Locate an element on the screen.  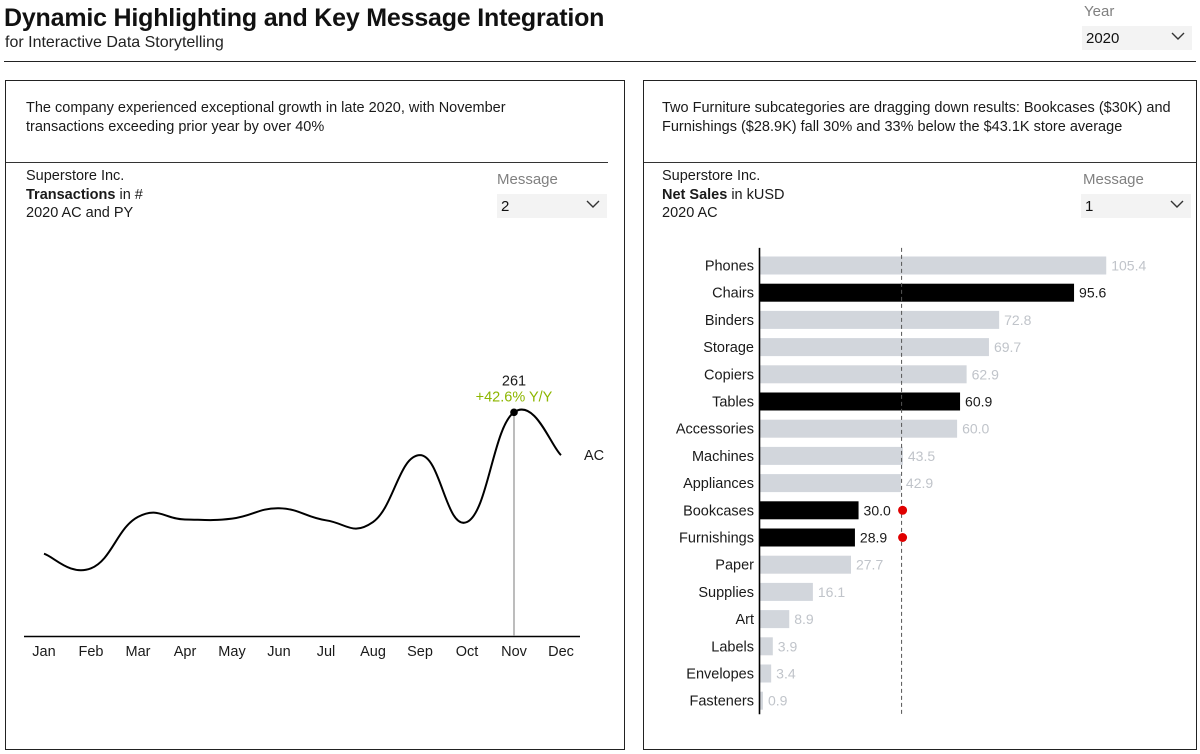
value-label: 62.9 is located at coordinates (985, 374).